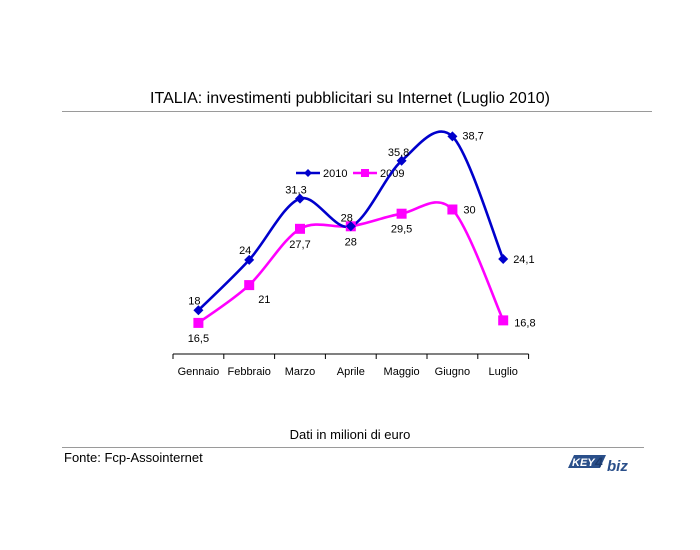  I want to click on title-divider, so click(357, 111).